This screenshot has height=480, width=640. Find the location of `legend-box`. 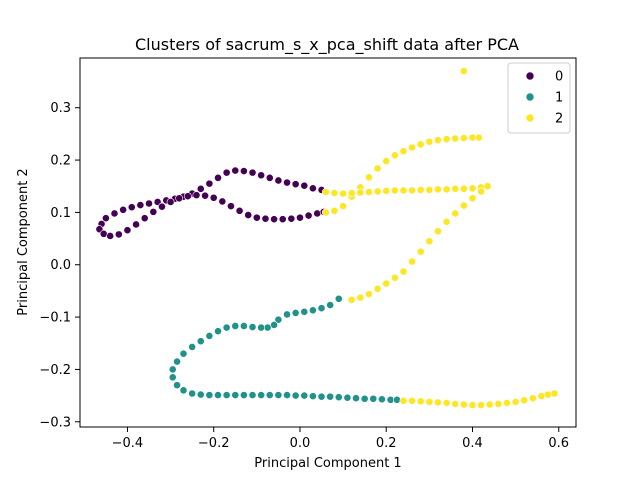

legend-box is located at coordinates (539, 98).